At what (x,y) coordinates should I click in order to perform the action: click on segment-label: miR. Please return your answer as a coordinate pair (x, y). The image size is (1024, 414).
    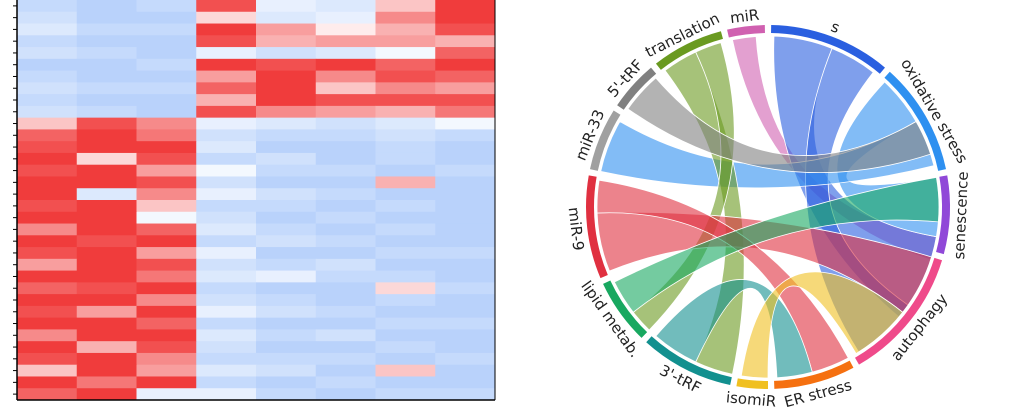
    Looking at the image, I should click on (744, 16).